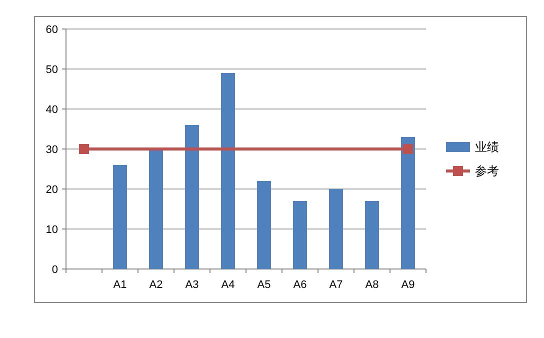 The image size is (544, 338). Describe the element at coordinates (336, 285) in the screenshot. I see `x-tick-label: A7` at that location.